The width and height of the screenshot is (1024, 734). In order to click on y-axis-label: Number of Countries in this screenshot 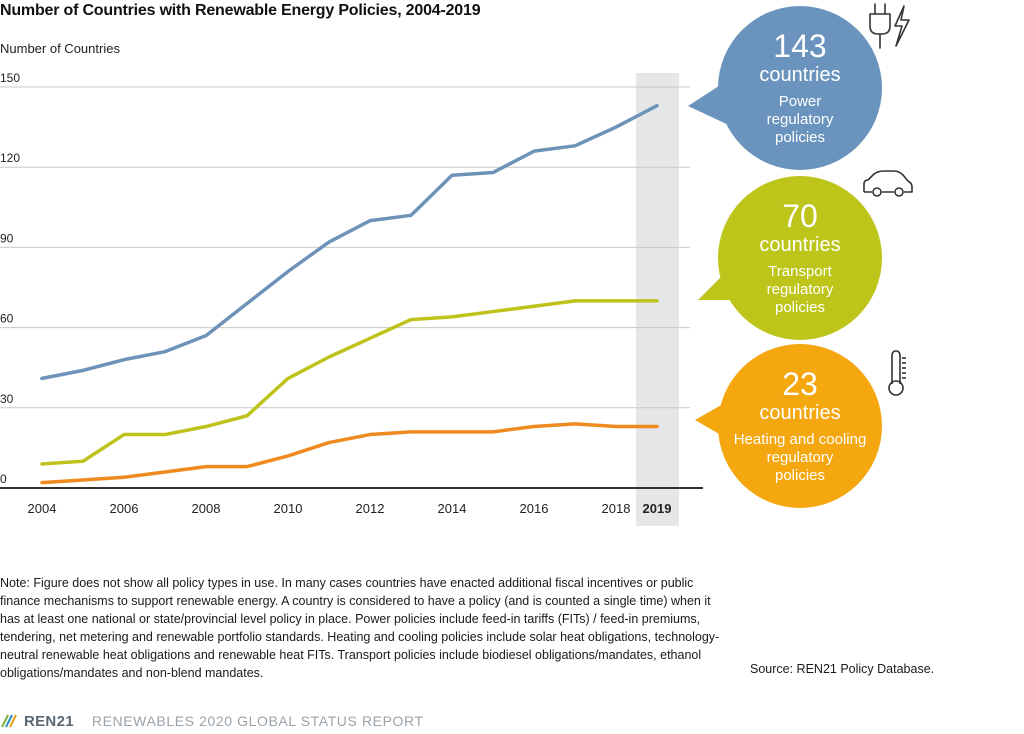, I will do `click(60, 48)`.